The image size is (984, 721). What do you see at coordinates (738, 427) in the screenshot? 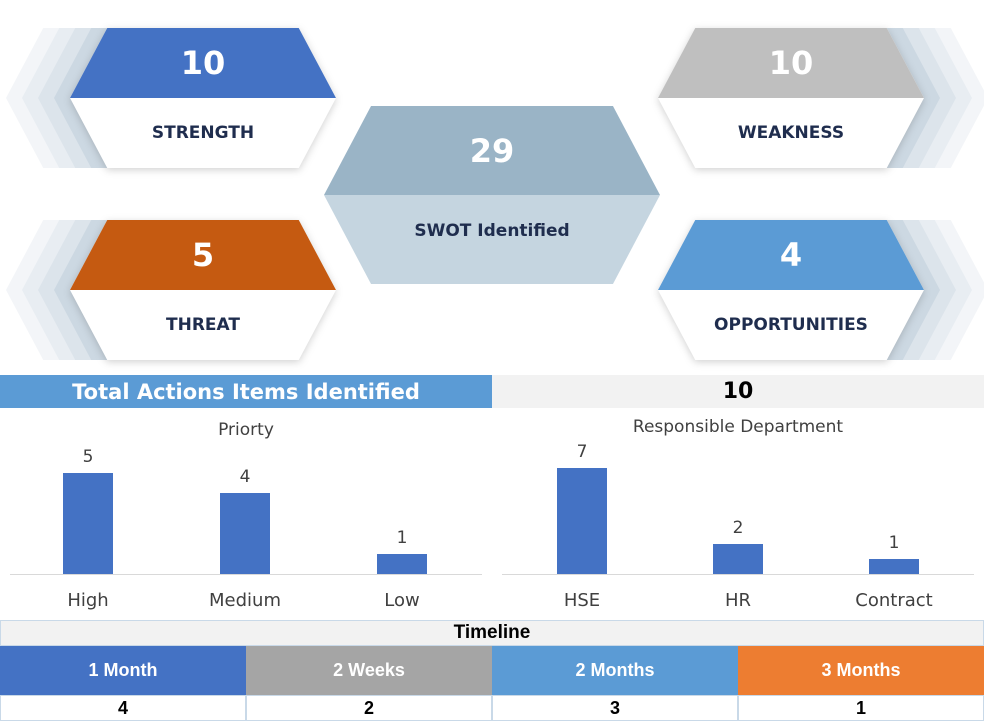
I see `department-chart-title: Responsible Department` at bounding box center [738, 427].